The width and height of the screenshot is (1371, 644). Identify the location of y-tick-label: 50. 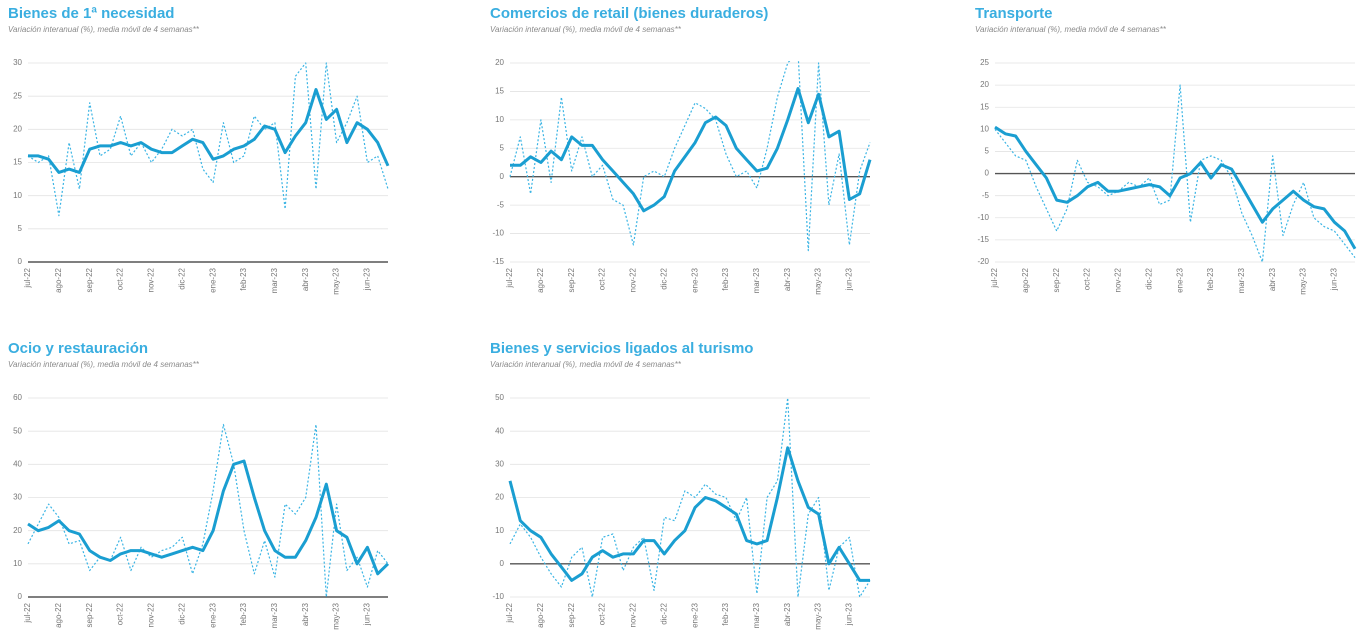
(17, 430).